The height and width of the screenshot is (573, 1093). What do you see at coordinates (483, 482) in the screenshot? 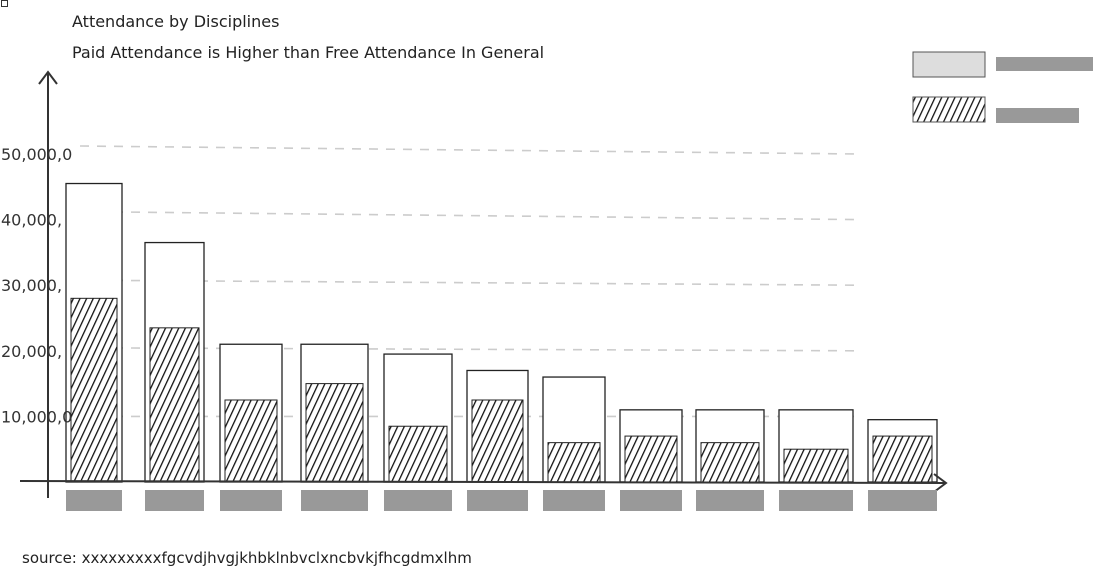
I see `x-axis` at bounding box center [483, 482].